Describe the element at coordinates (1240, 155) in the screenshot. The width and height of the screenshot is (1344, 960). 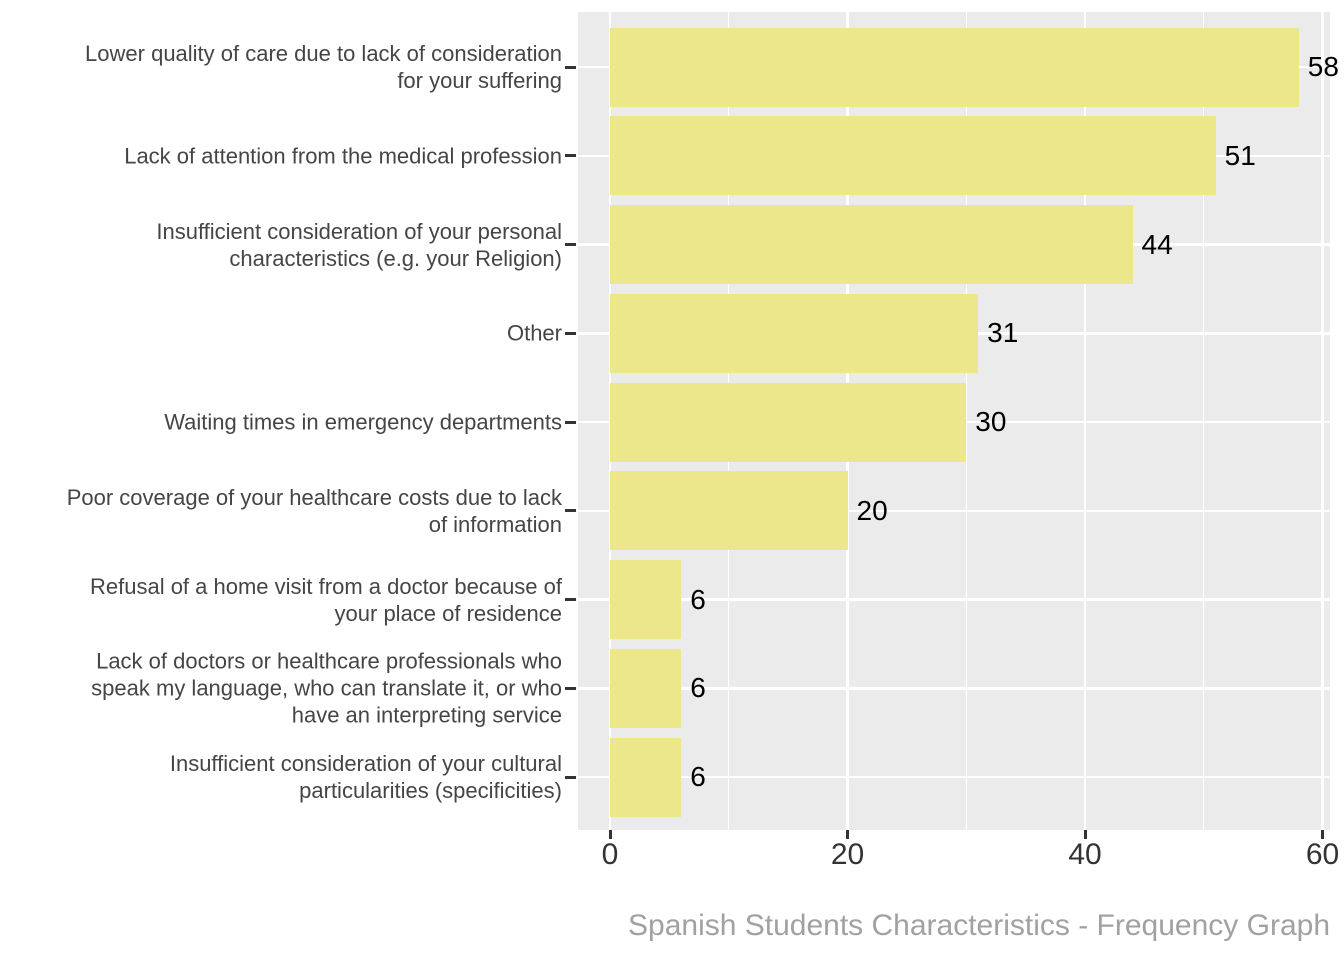
I see `bar-value-label: 51` at that location.